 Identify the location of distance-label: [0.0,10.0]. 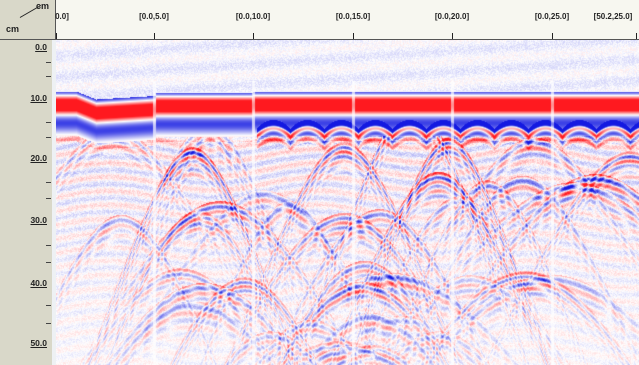
(253, 16).